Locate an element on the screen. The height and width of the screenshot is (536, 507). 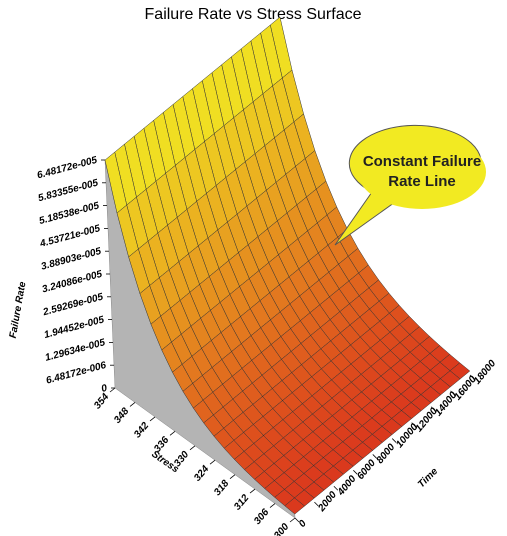
z-tick-label: 3.88903e-005 is located at coordinates (71, 259).